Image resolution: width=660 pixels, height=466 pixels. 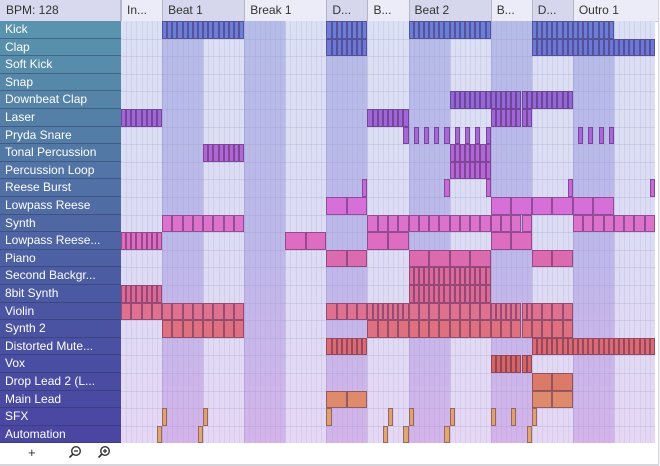 What do you see at coordinates (60, 135) in the screenshot?
I see `track-label: Pryda Snare` at bounding box center [60, 135].